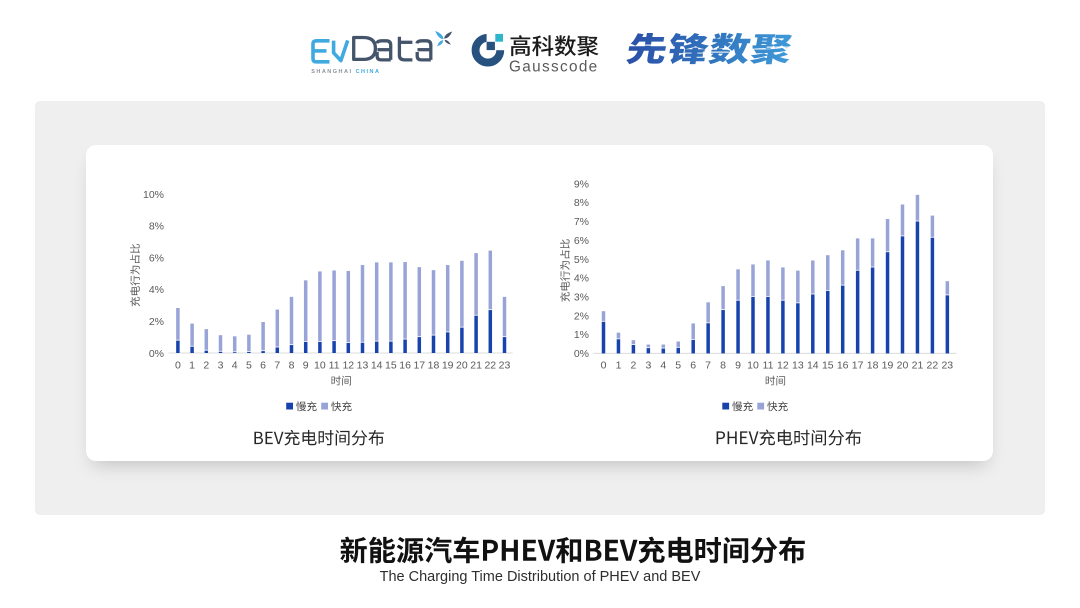  I want to click on svg-text: 3%, so click(581, 298).